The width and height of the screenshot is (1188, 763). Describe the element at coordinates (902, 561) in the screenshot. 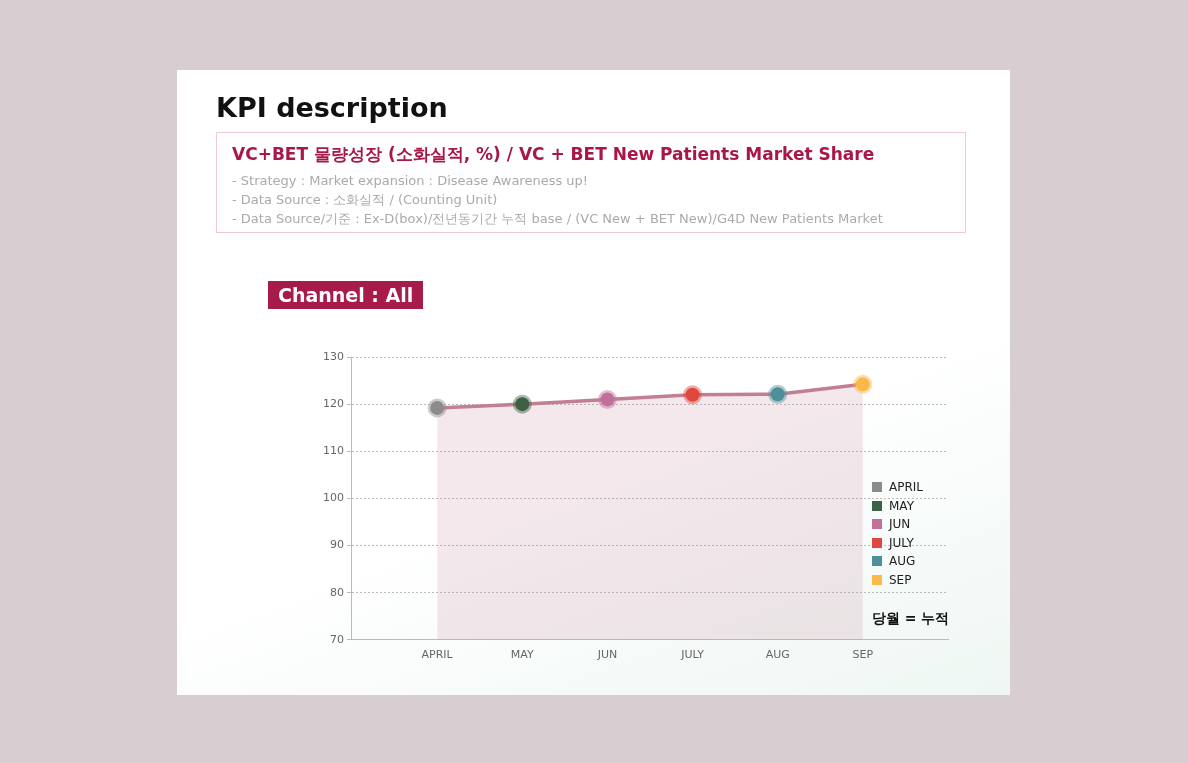

I see `category-label: AUG` at that location.